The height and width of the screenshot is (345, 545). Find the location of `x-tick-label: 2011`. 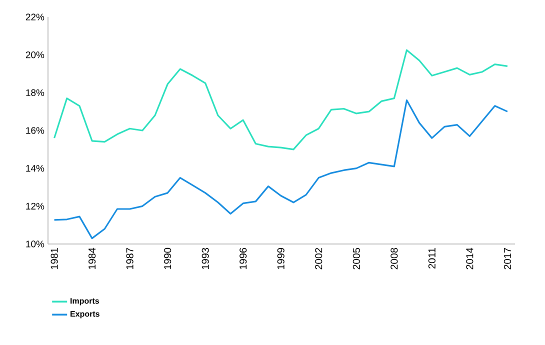

x-tick-label: 2011 is located at coordinates (432, 258).